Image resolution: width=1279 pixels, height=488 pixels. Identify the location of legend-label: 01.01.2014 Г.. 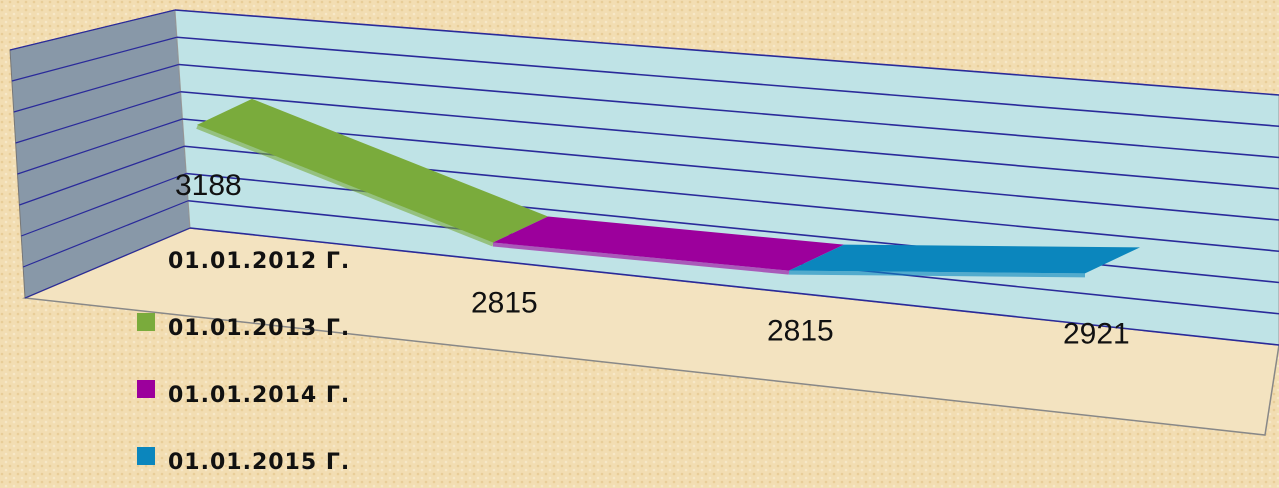
(259, 395).